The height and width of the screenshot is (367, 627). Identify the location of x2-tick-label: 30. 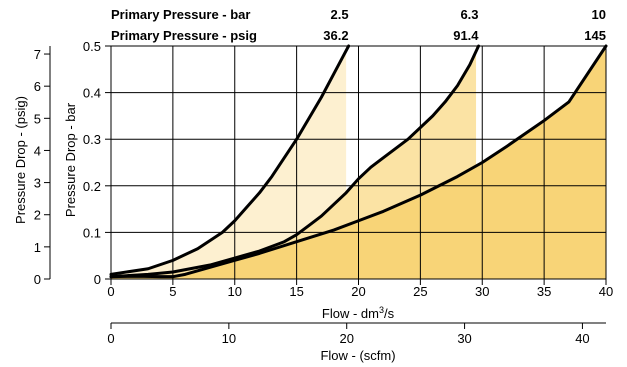
(464, 338).